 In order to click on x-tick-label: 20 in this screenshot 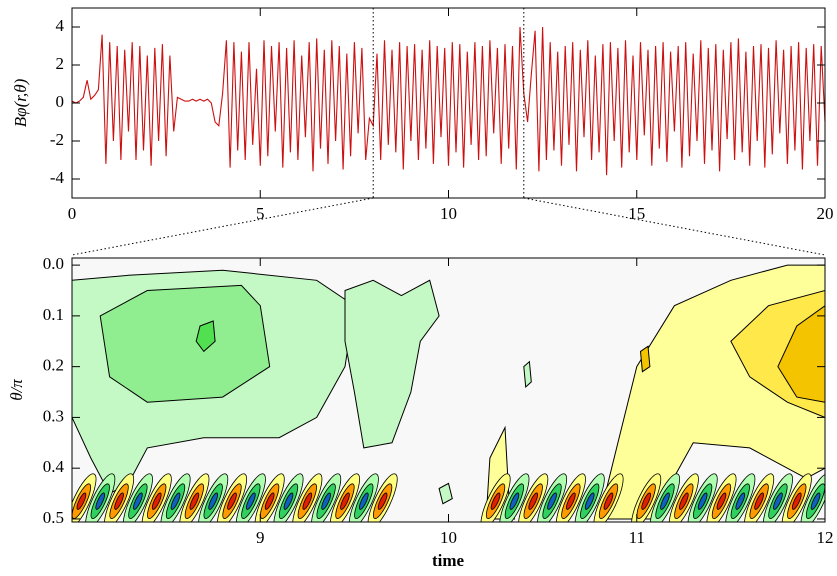, I will do `click(825, 213)`.